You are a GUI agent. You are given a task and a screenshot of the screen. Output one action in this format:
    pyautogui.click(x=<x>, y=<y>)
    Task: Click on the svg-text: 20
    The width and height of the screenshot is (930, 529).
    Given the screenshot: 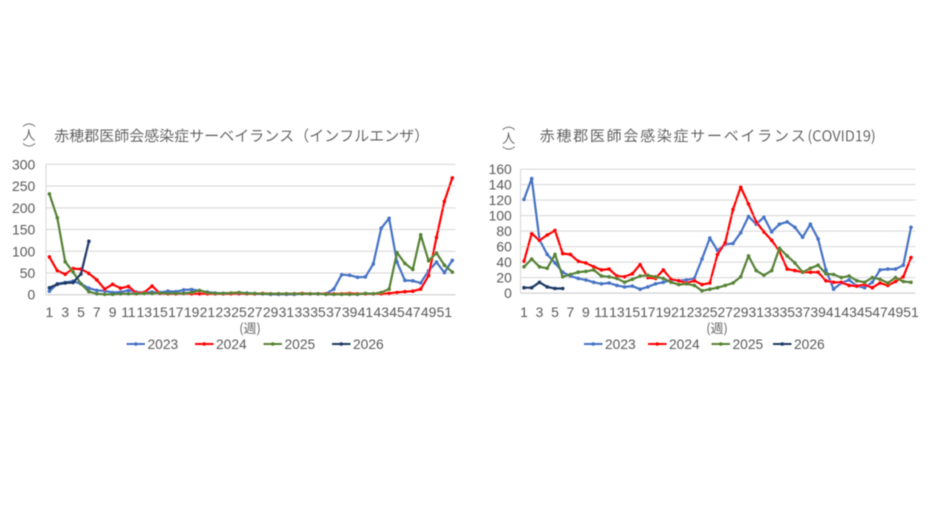 What is the action you would take?
    pyautogui.click(x=504, y=278)
    